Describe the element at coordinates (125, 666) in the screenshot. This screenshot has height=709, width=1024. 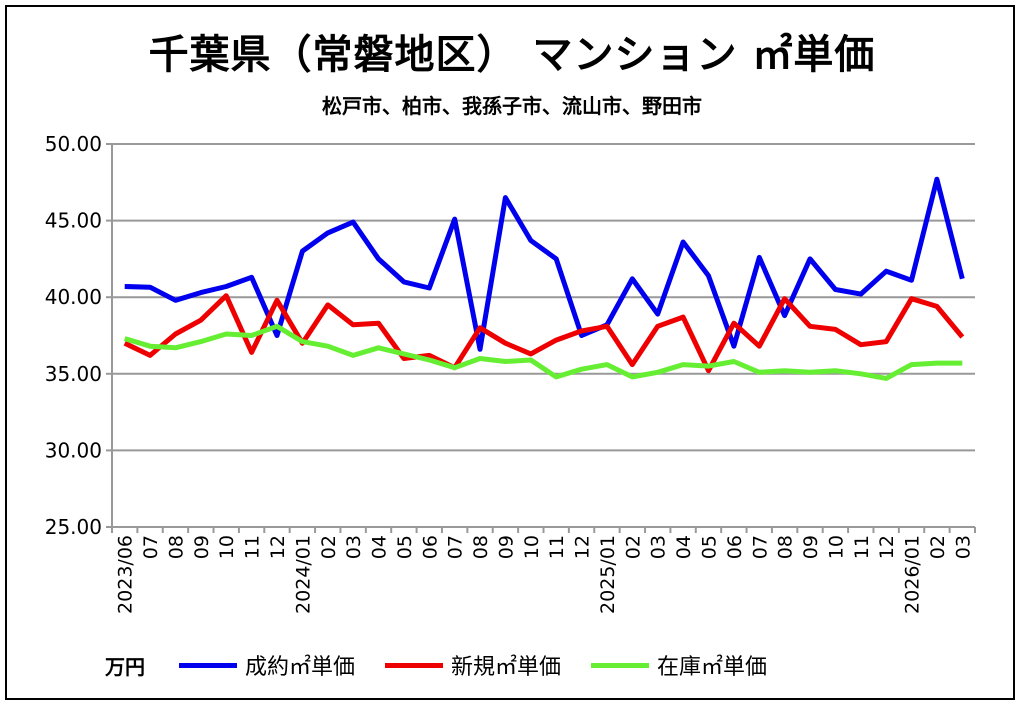
I see `y-unit-label: 万円` at that location.